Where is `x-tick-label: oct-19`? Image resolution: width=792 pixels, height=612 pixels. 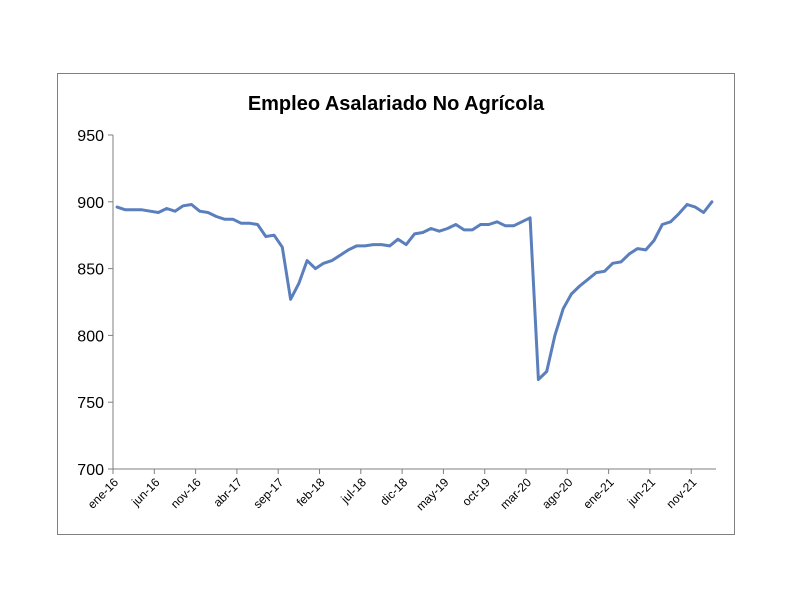 x-tick-label: oct-19 is located at coordinates (476, 492).